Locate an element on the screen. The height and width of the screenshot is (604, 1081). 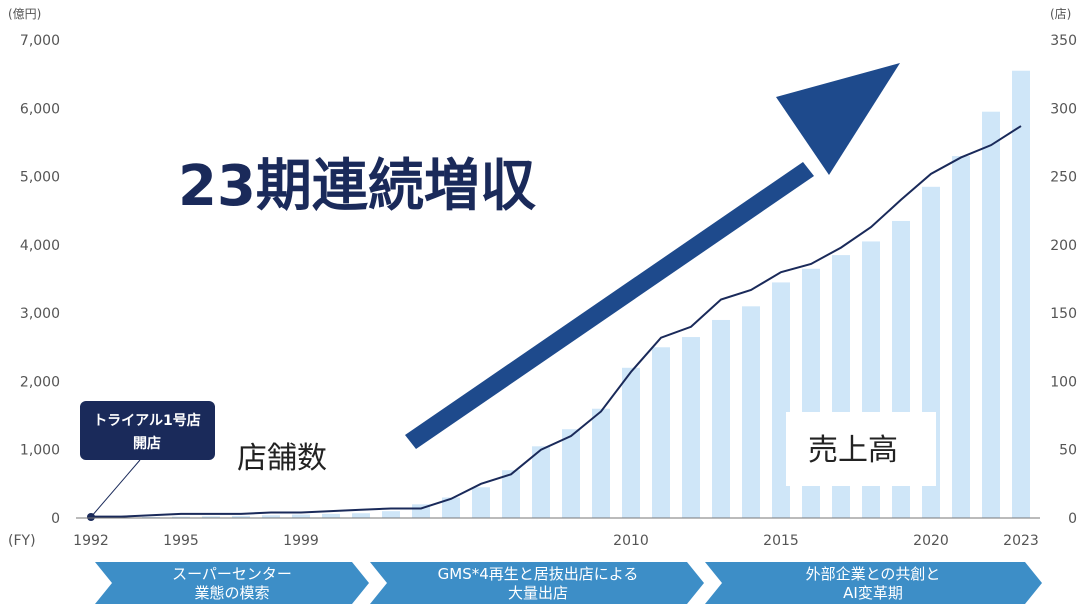
right-unit-label: (店) is located at coordinates (1060, 14).